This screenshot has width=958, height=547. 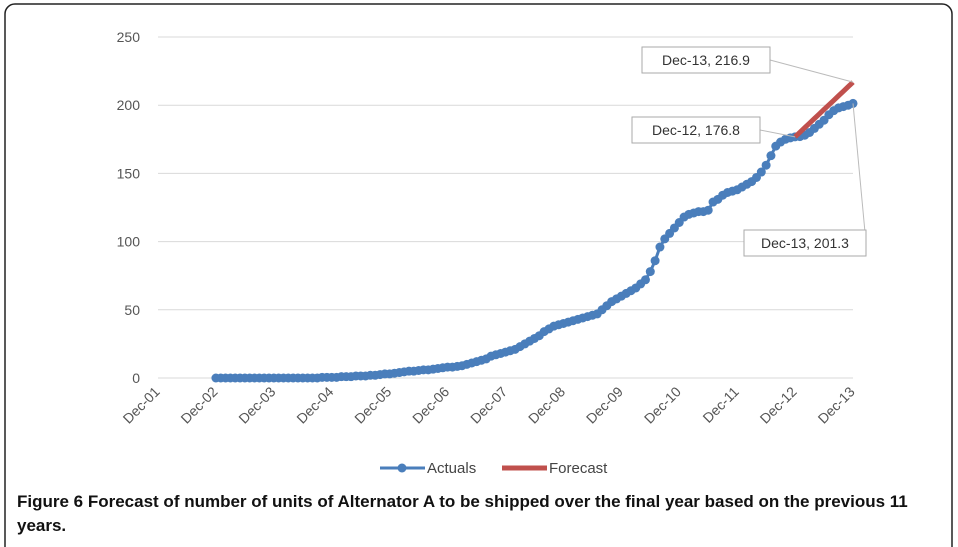 What do you see at coordinates (546, 404) in the screenshot?
I see `x-tick-label: Dec-08` at bounding box center [546, 404].